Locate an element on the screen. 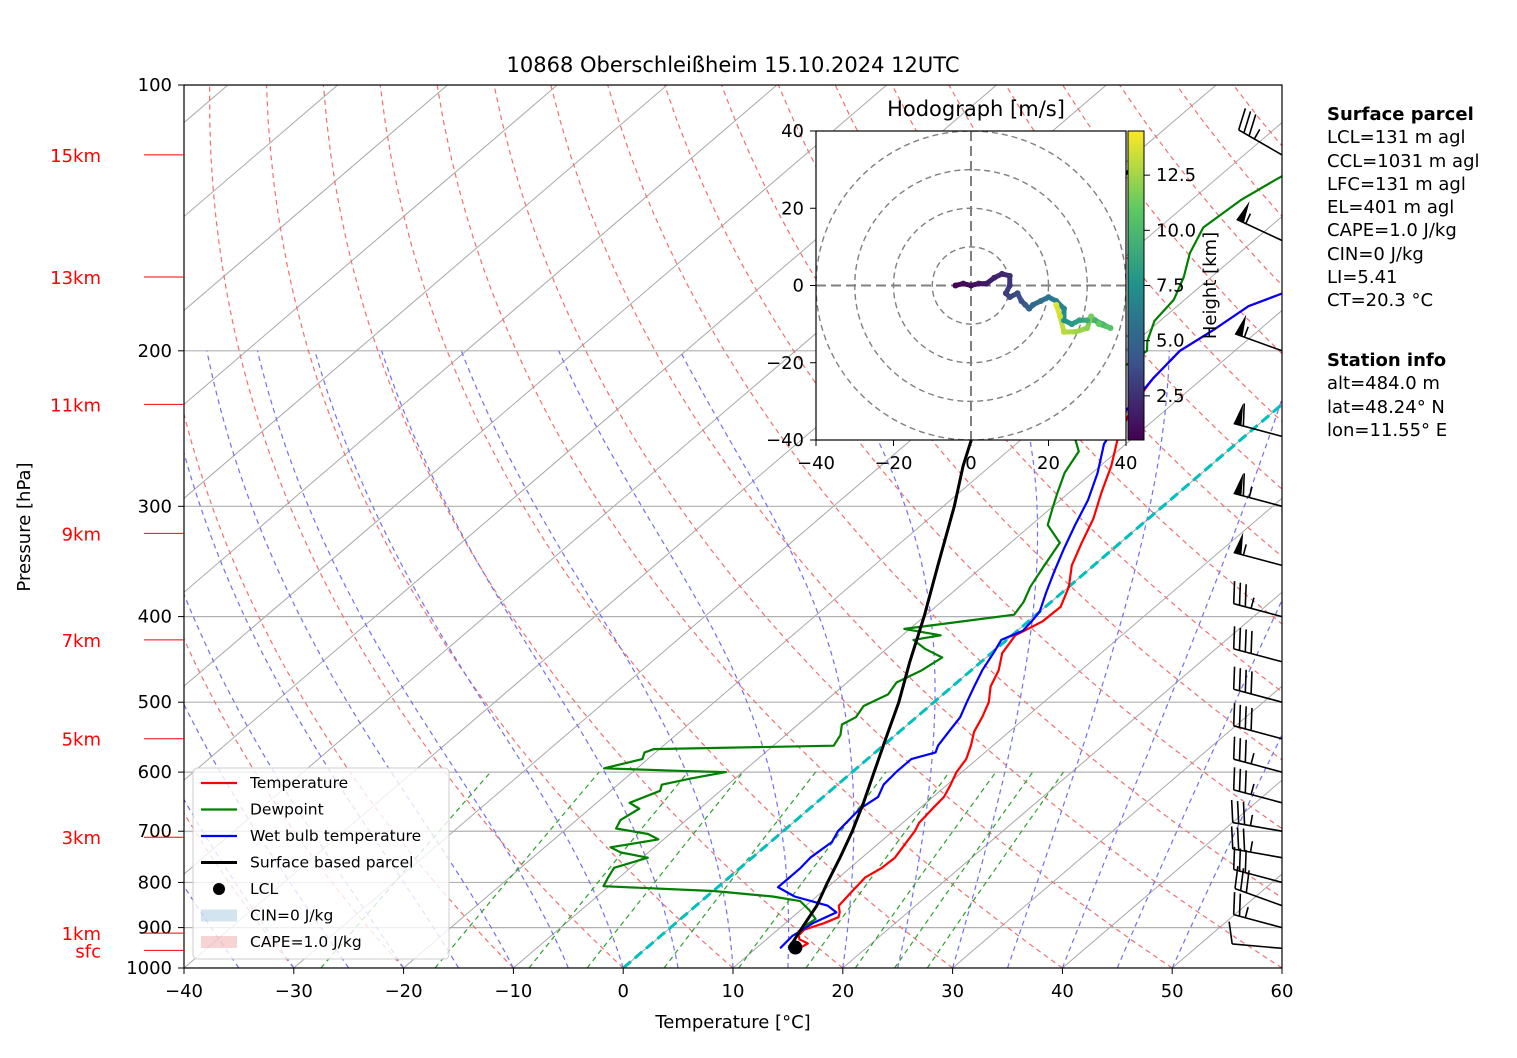  legend-item: Dewpoint is located at coordinates (287, 810).